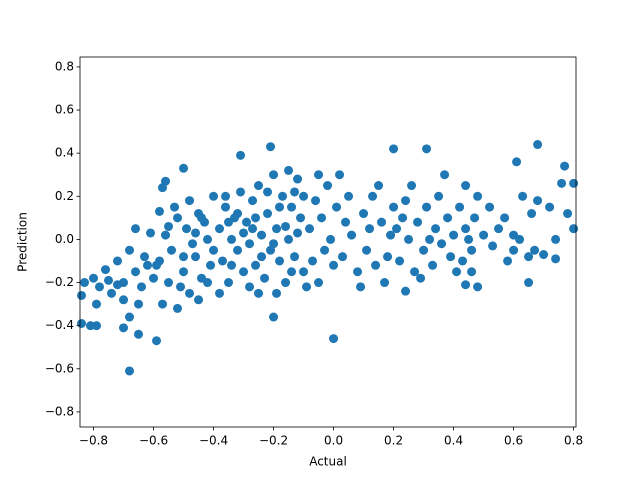 The height and width of the screenshot is (479, 640). I want to click on y-tick-label: 0.2, so click(64, 196).